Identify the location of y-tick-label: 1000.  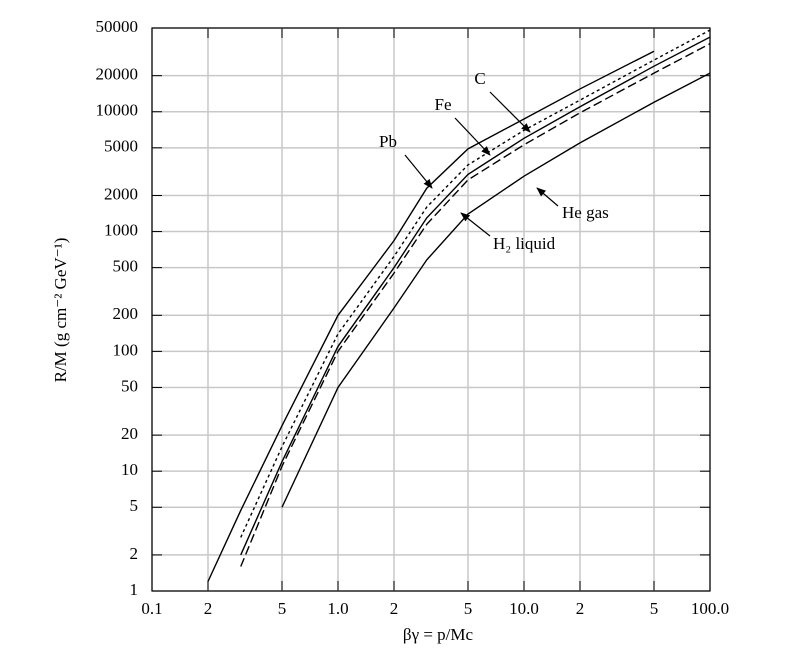
(121, 229).